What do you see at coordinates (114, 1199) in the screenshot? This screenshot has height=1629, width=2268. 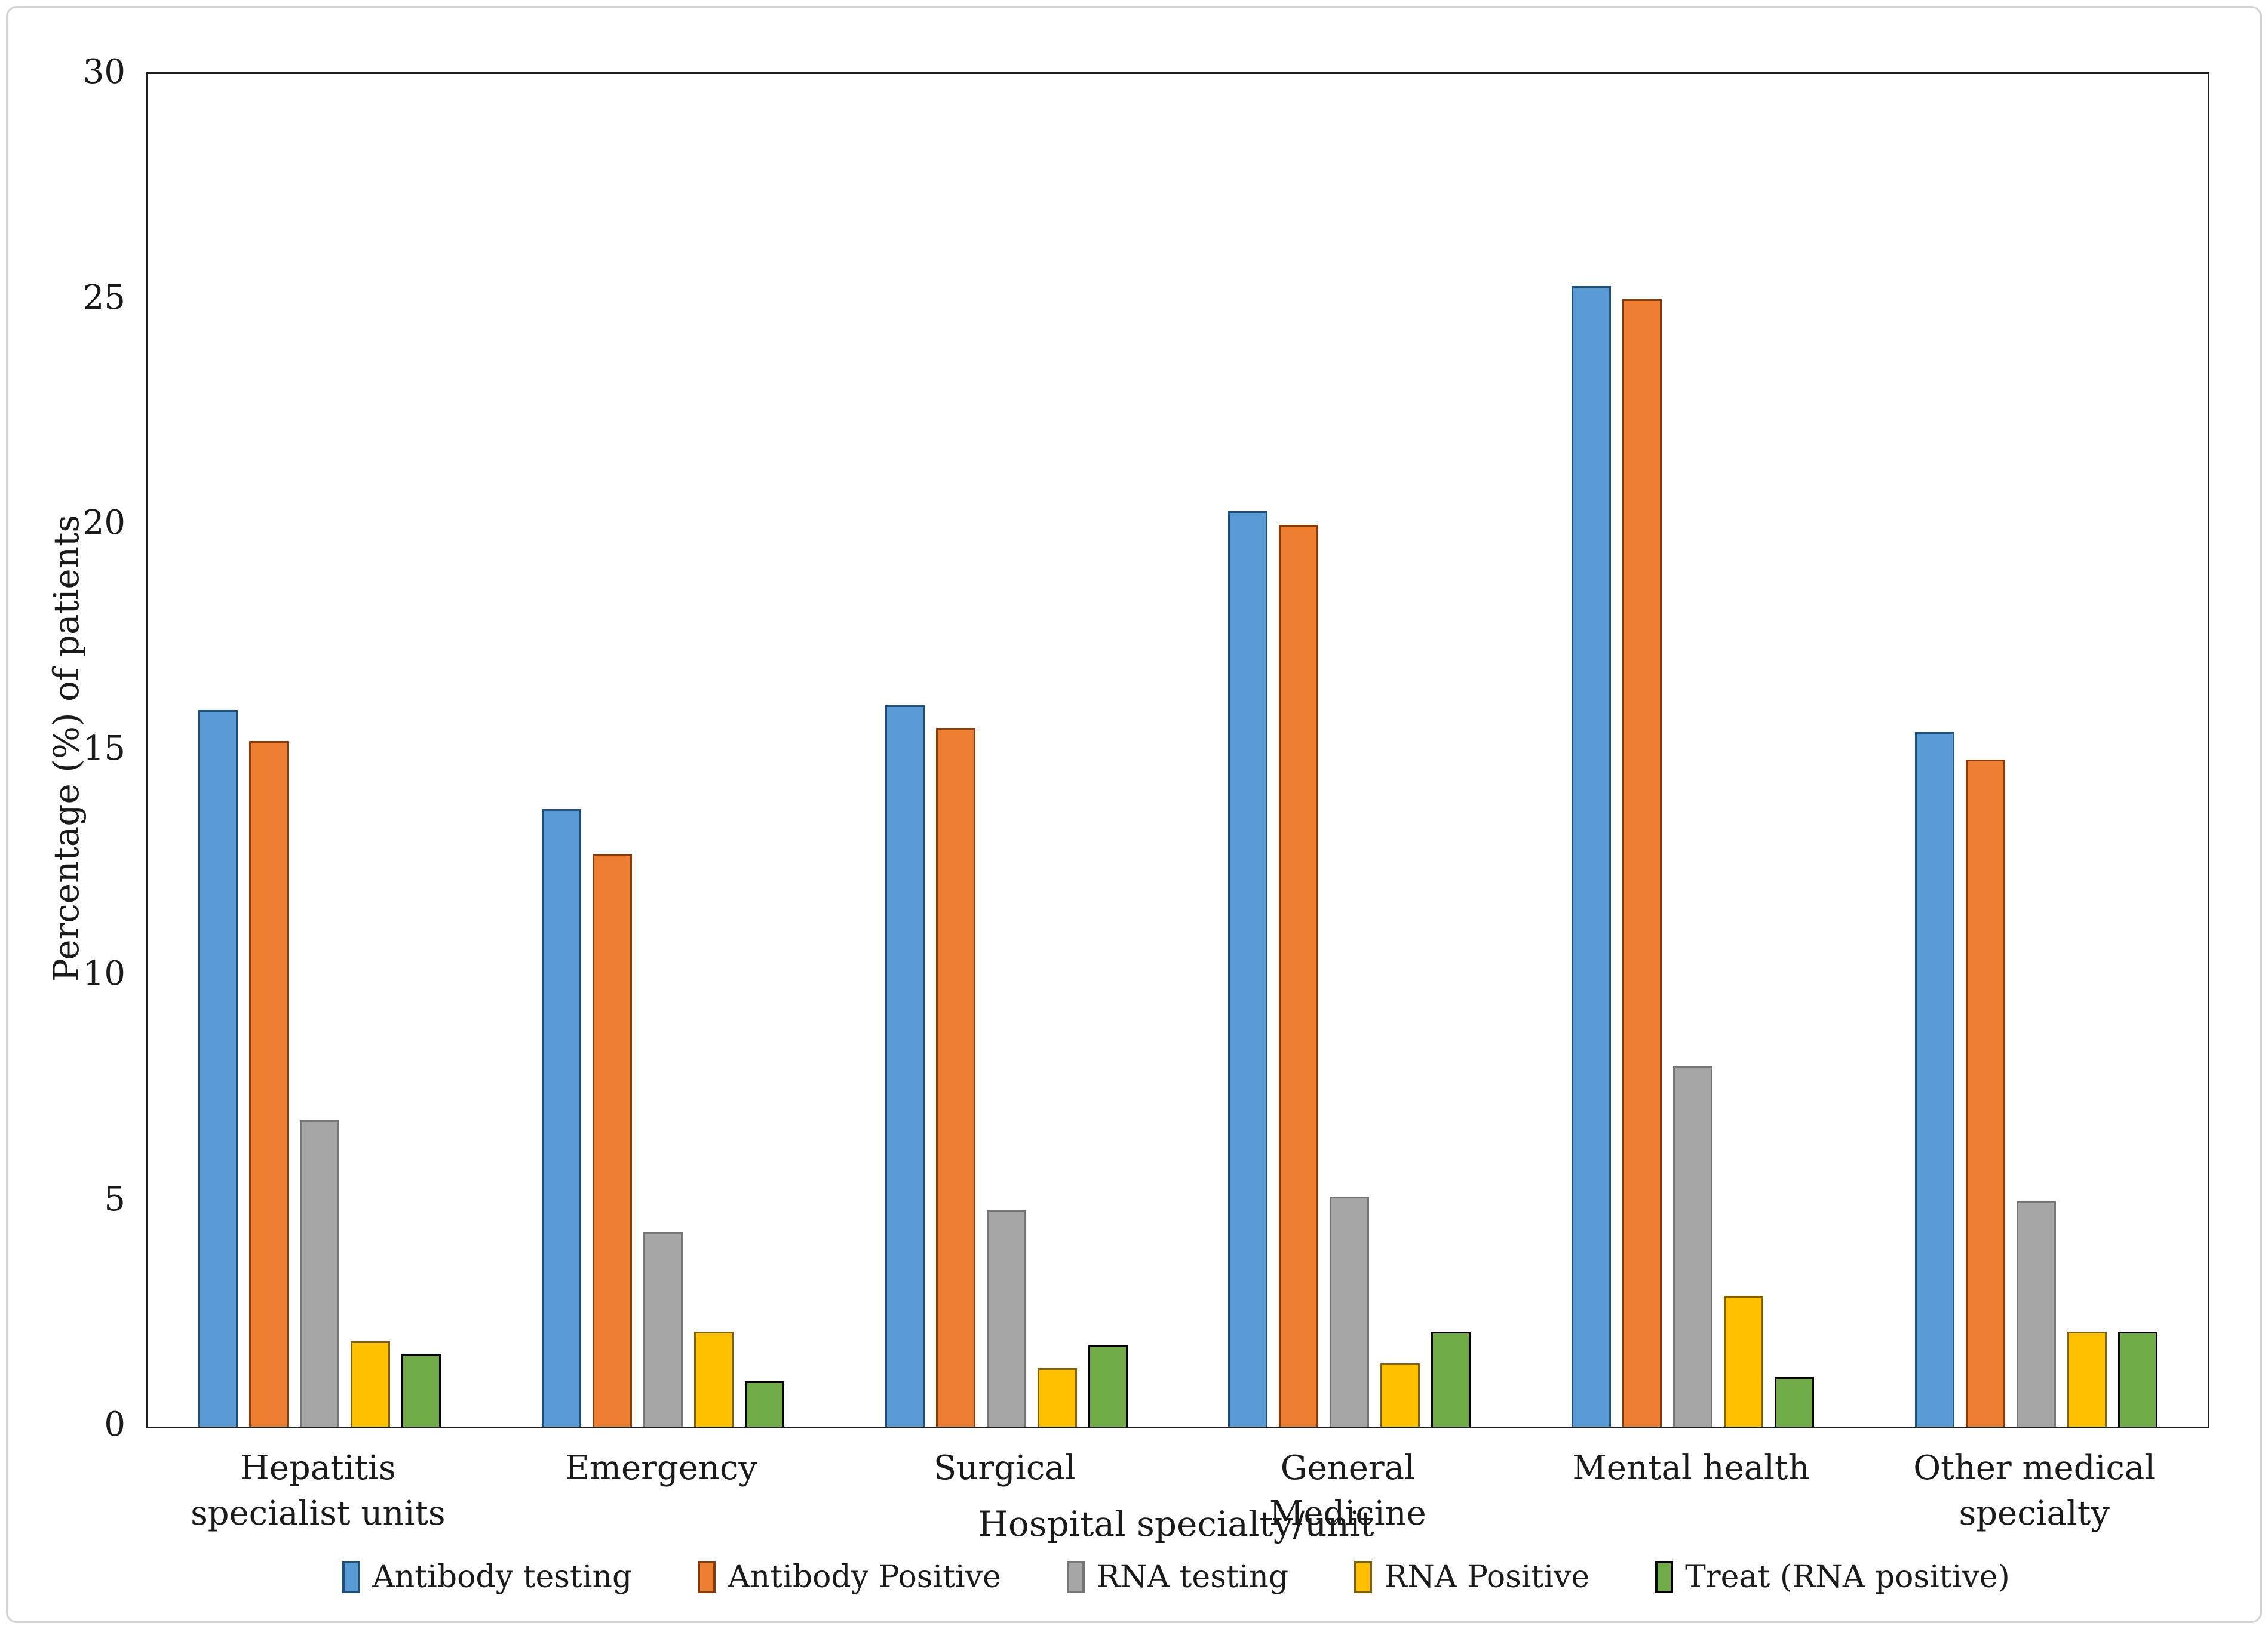 I see `y-tick-label-5: 5` at bounding box center [114, 1199].